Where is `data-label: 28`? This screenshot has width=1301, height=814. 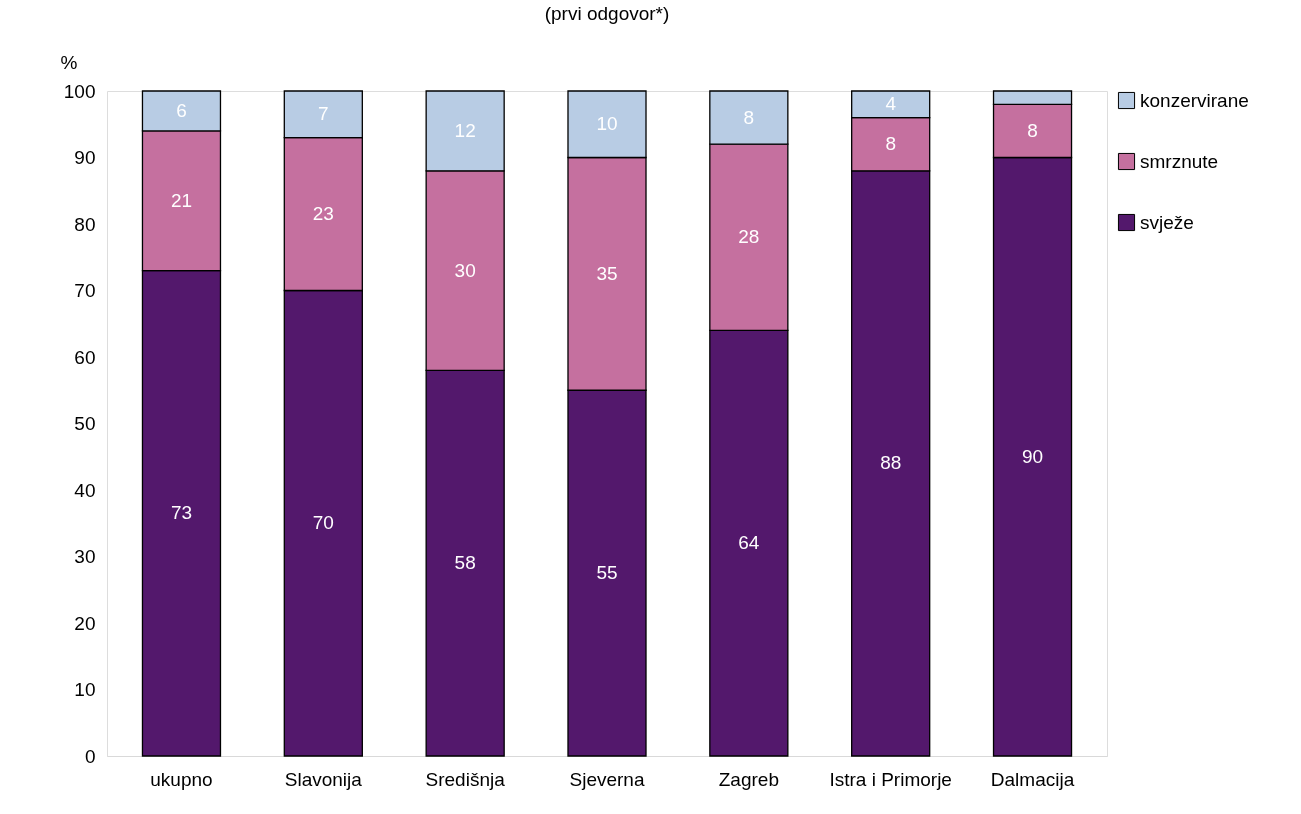 data-label: 28 is located at coordinates (749, 237).